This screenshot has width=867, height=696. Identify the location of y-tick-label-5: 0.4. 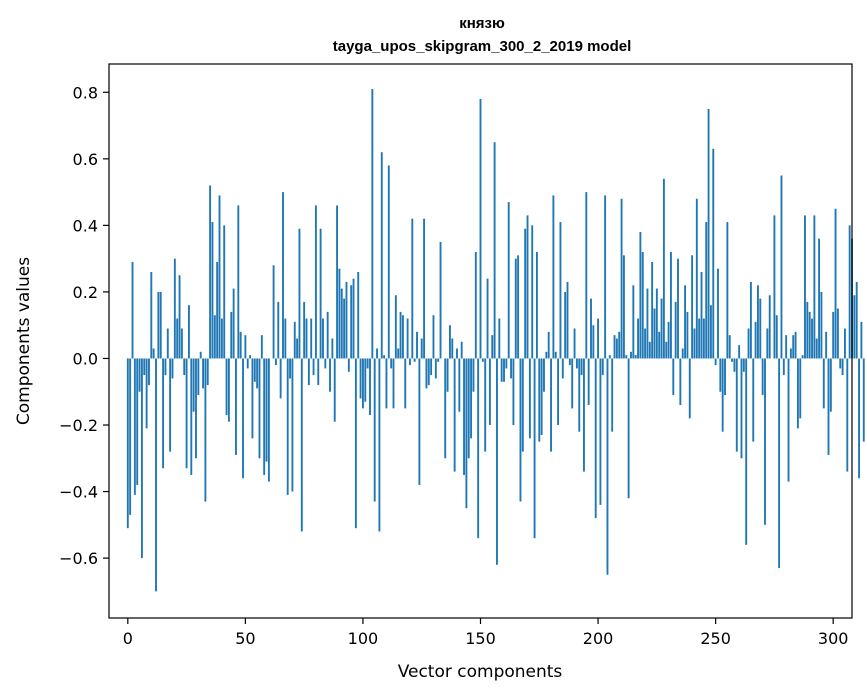
(85, 225).